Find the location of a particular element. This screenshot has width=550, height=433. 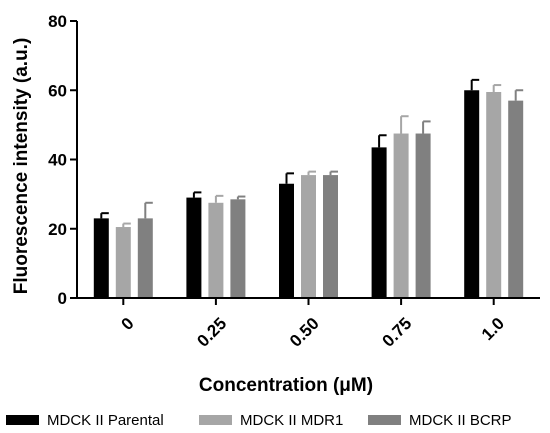

x-axis-title: Concentration (μM) is located at coordinates (286, 385).